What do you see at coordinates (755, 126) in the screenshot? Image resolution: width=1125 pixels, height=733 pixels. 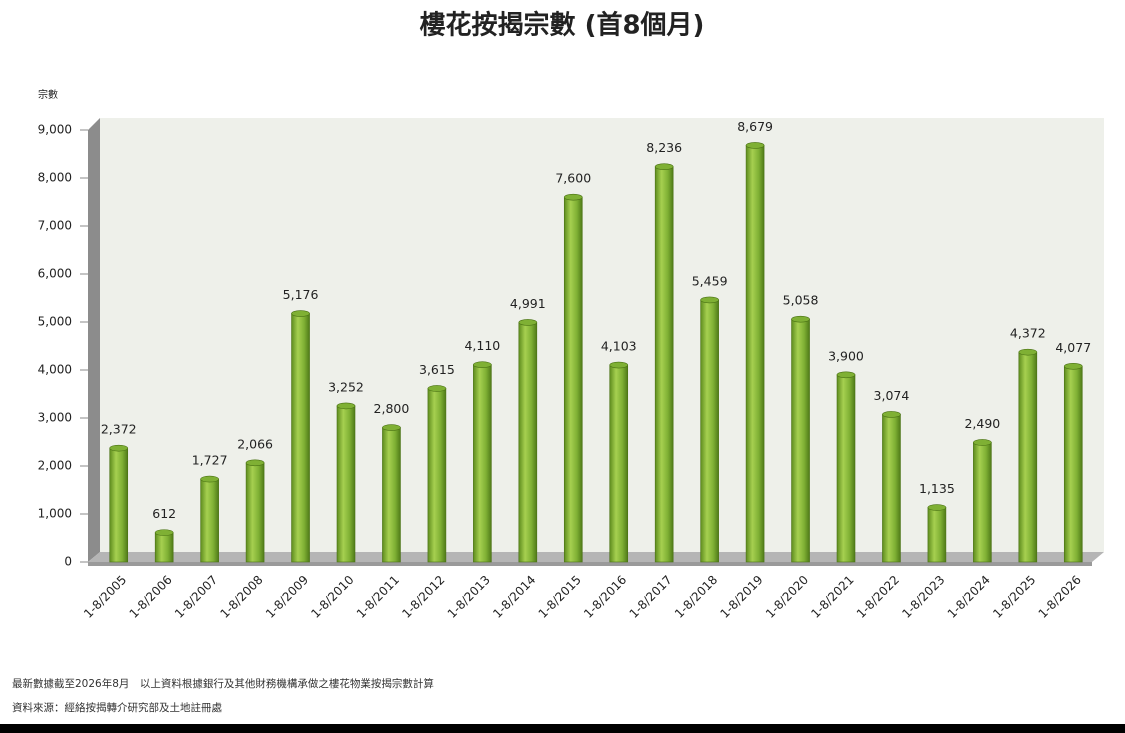 I see `value-label: 8,679` at bounding box center [755, 126].